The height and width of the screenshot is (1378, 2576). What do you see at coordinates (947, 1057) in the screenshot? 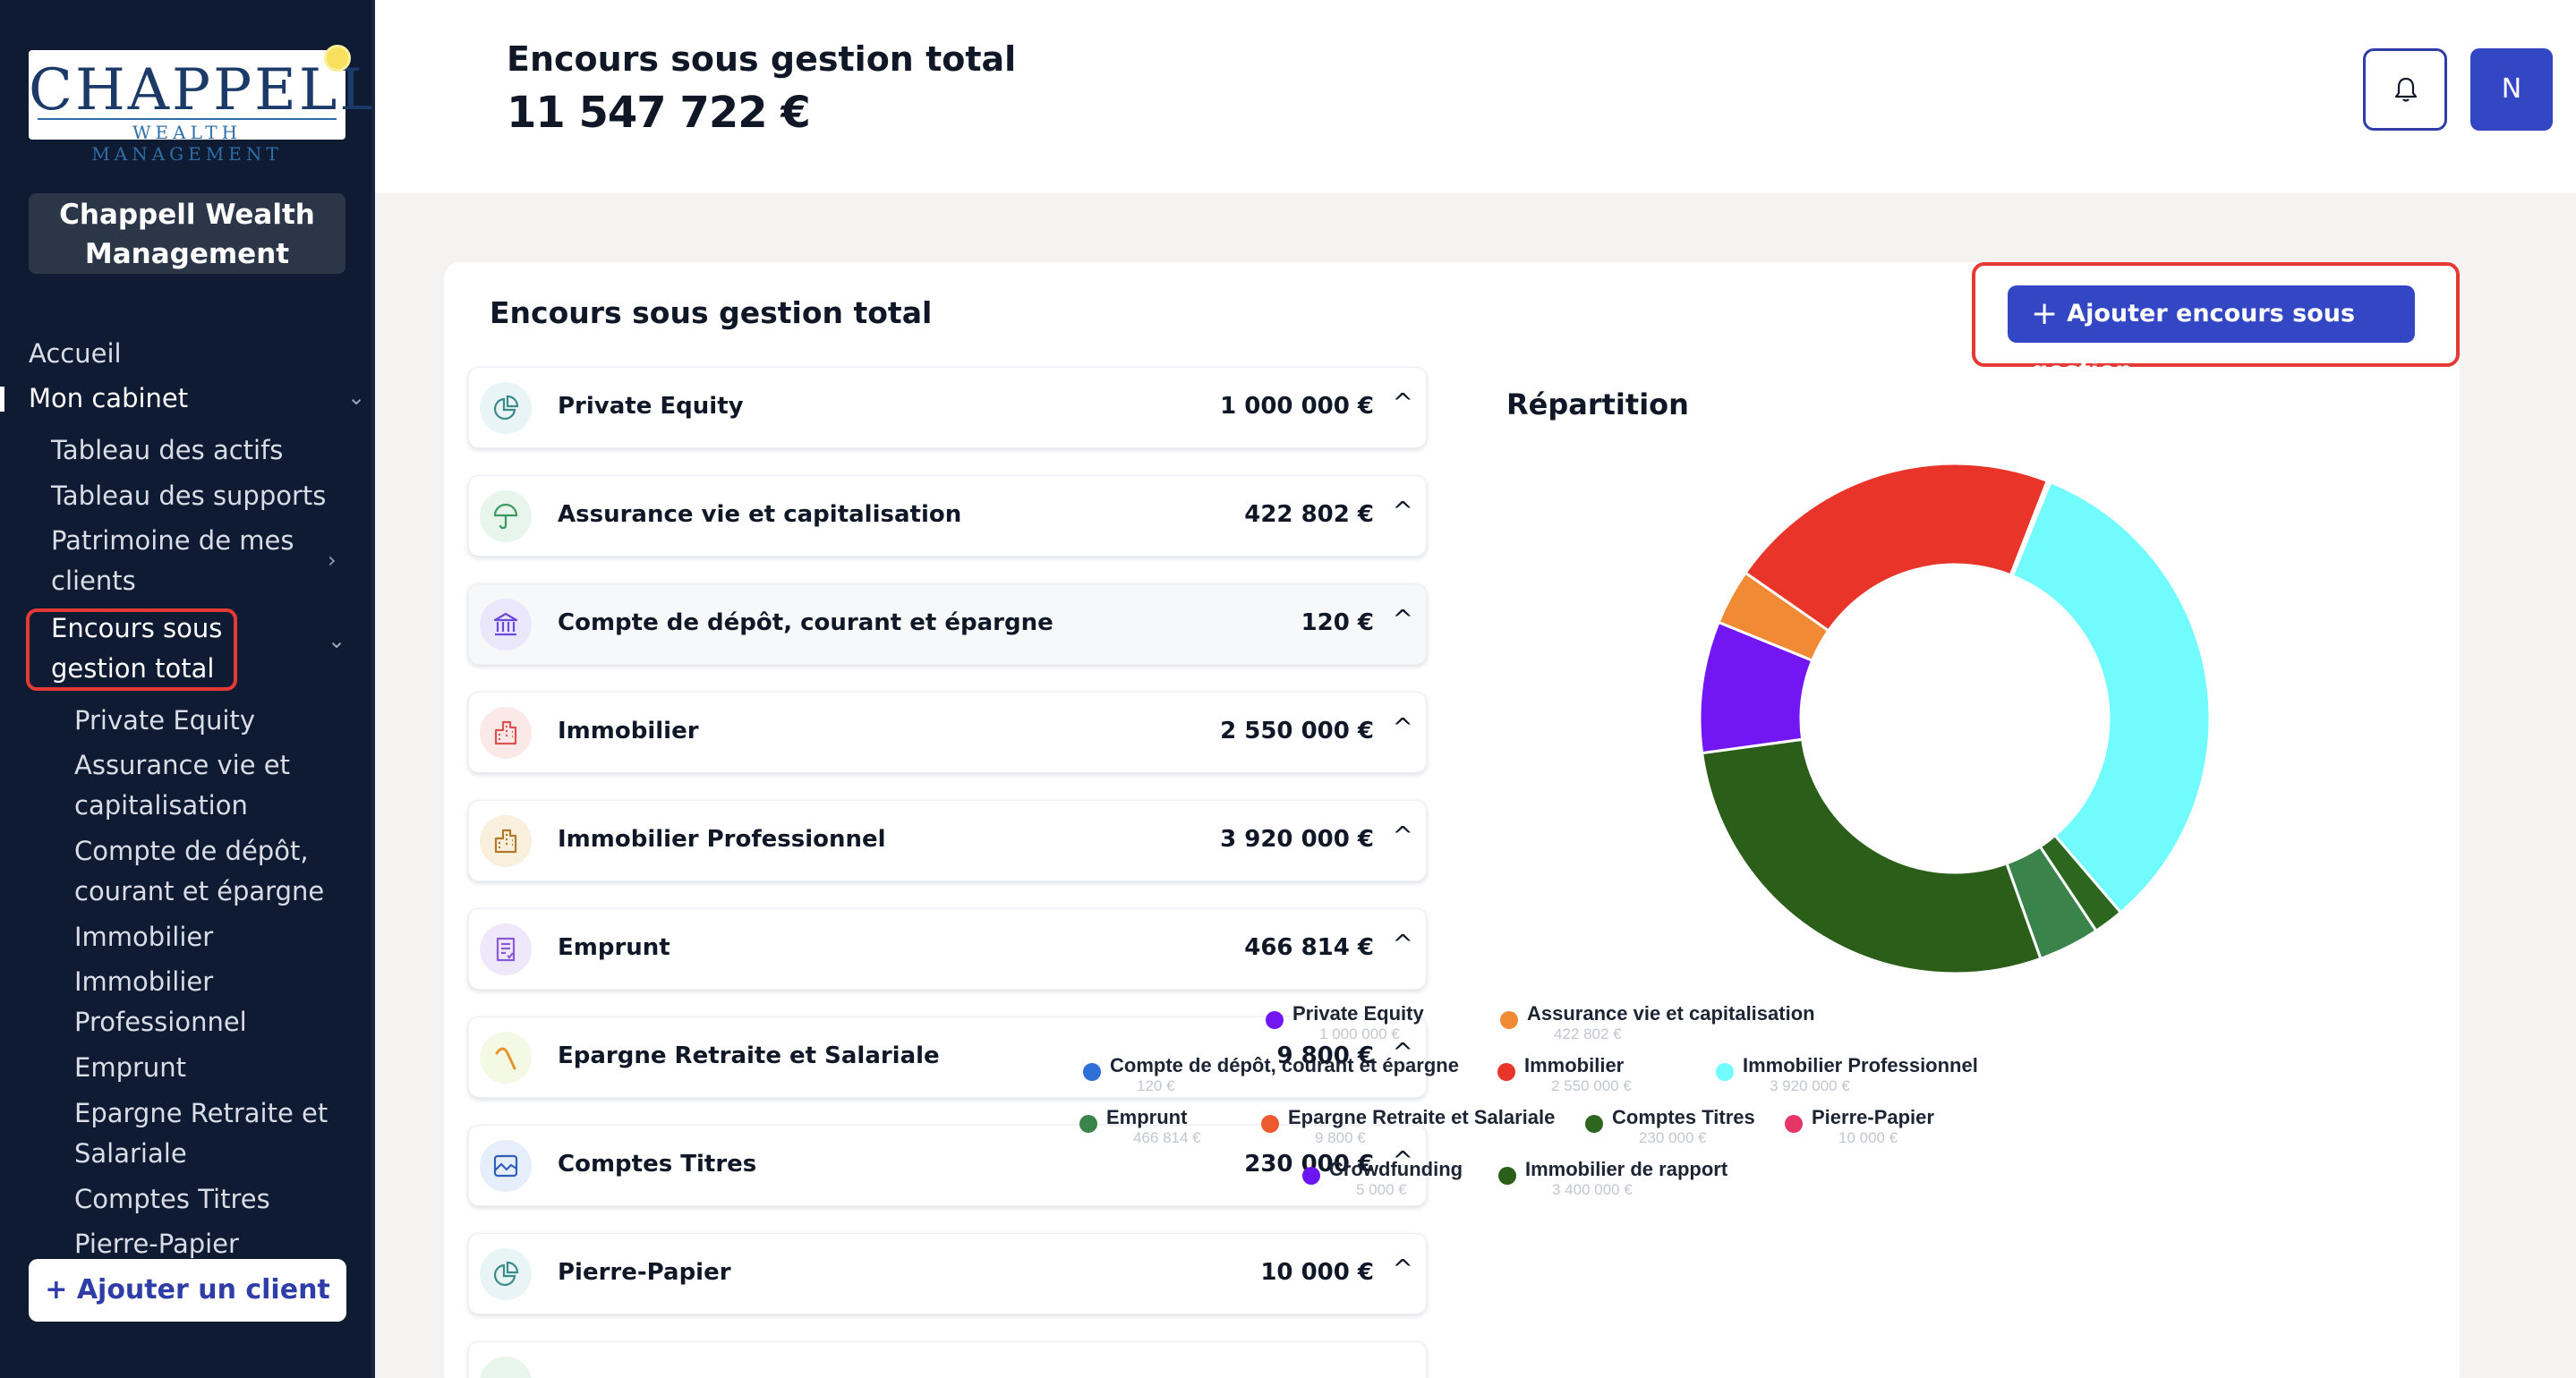
I see `asset-row: Epargne Retraite et Salariale 9 800 € ^` at bounding box center [947, 1057].